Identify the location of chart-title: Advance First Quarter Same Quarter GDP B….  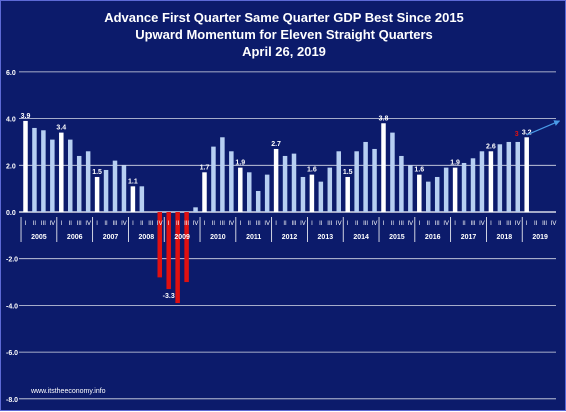
(284, 17).